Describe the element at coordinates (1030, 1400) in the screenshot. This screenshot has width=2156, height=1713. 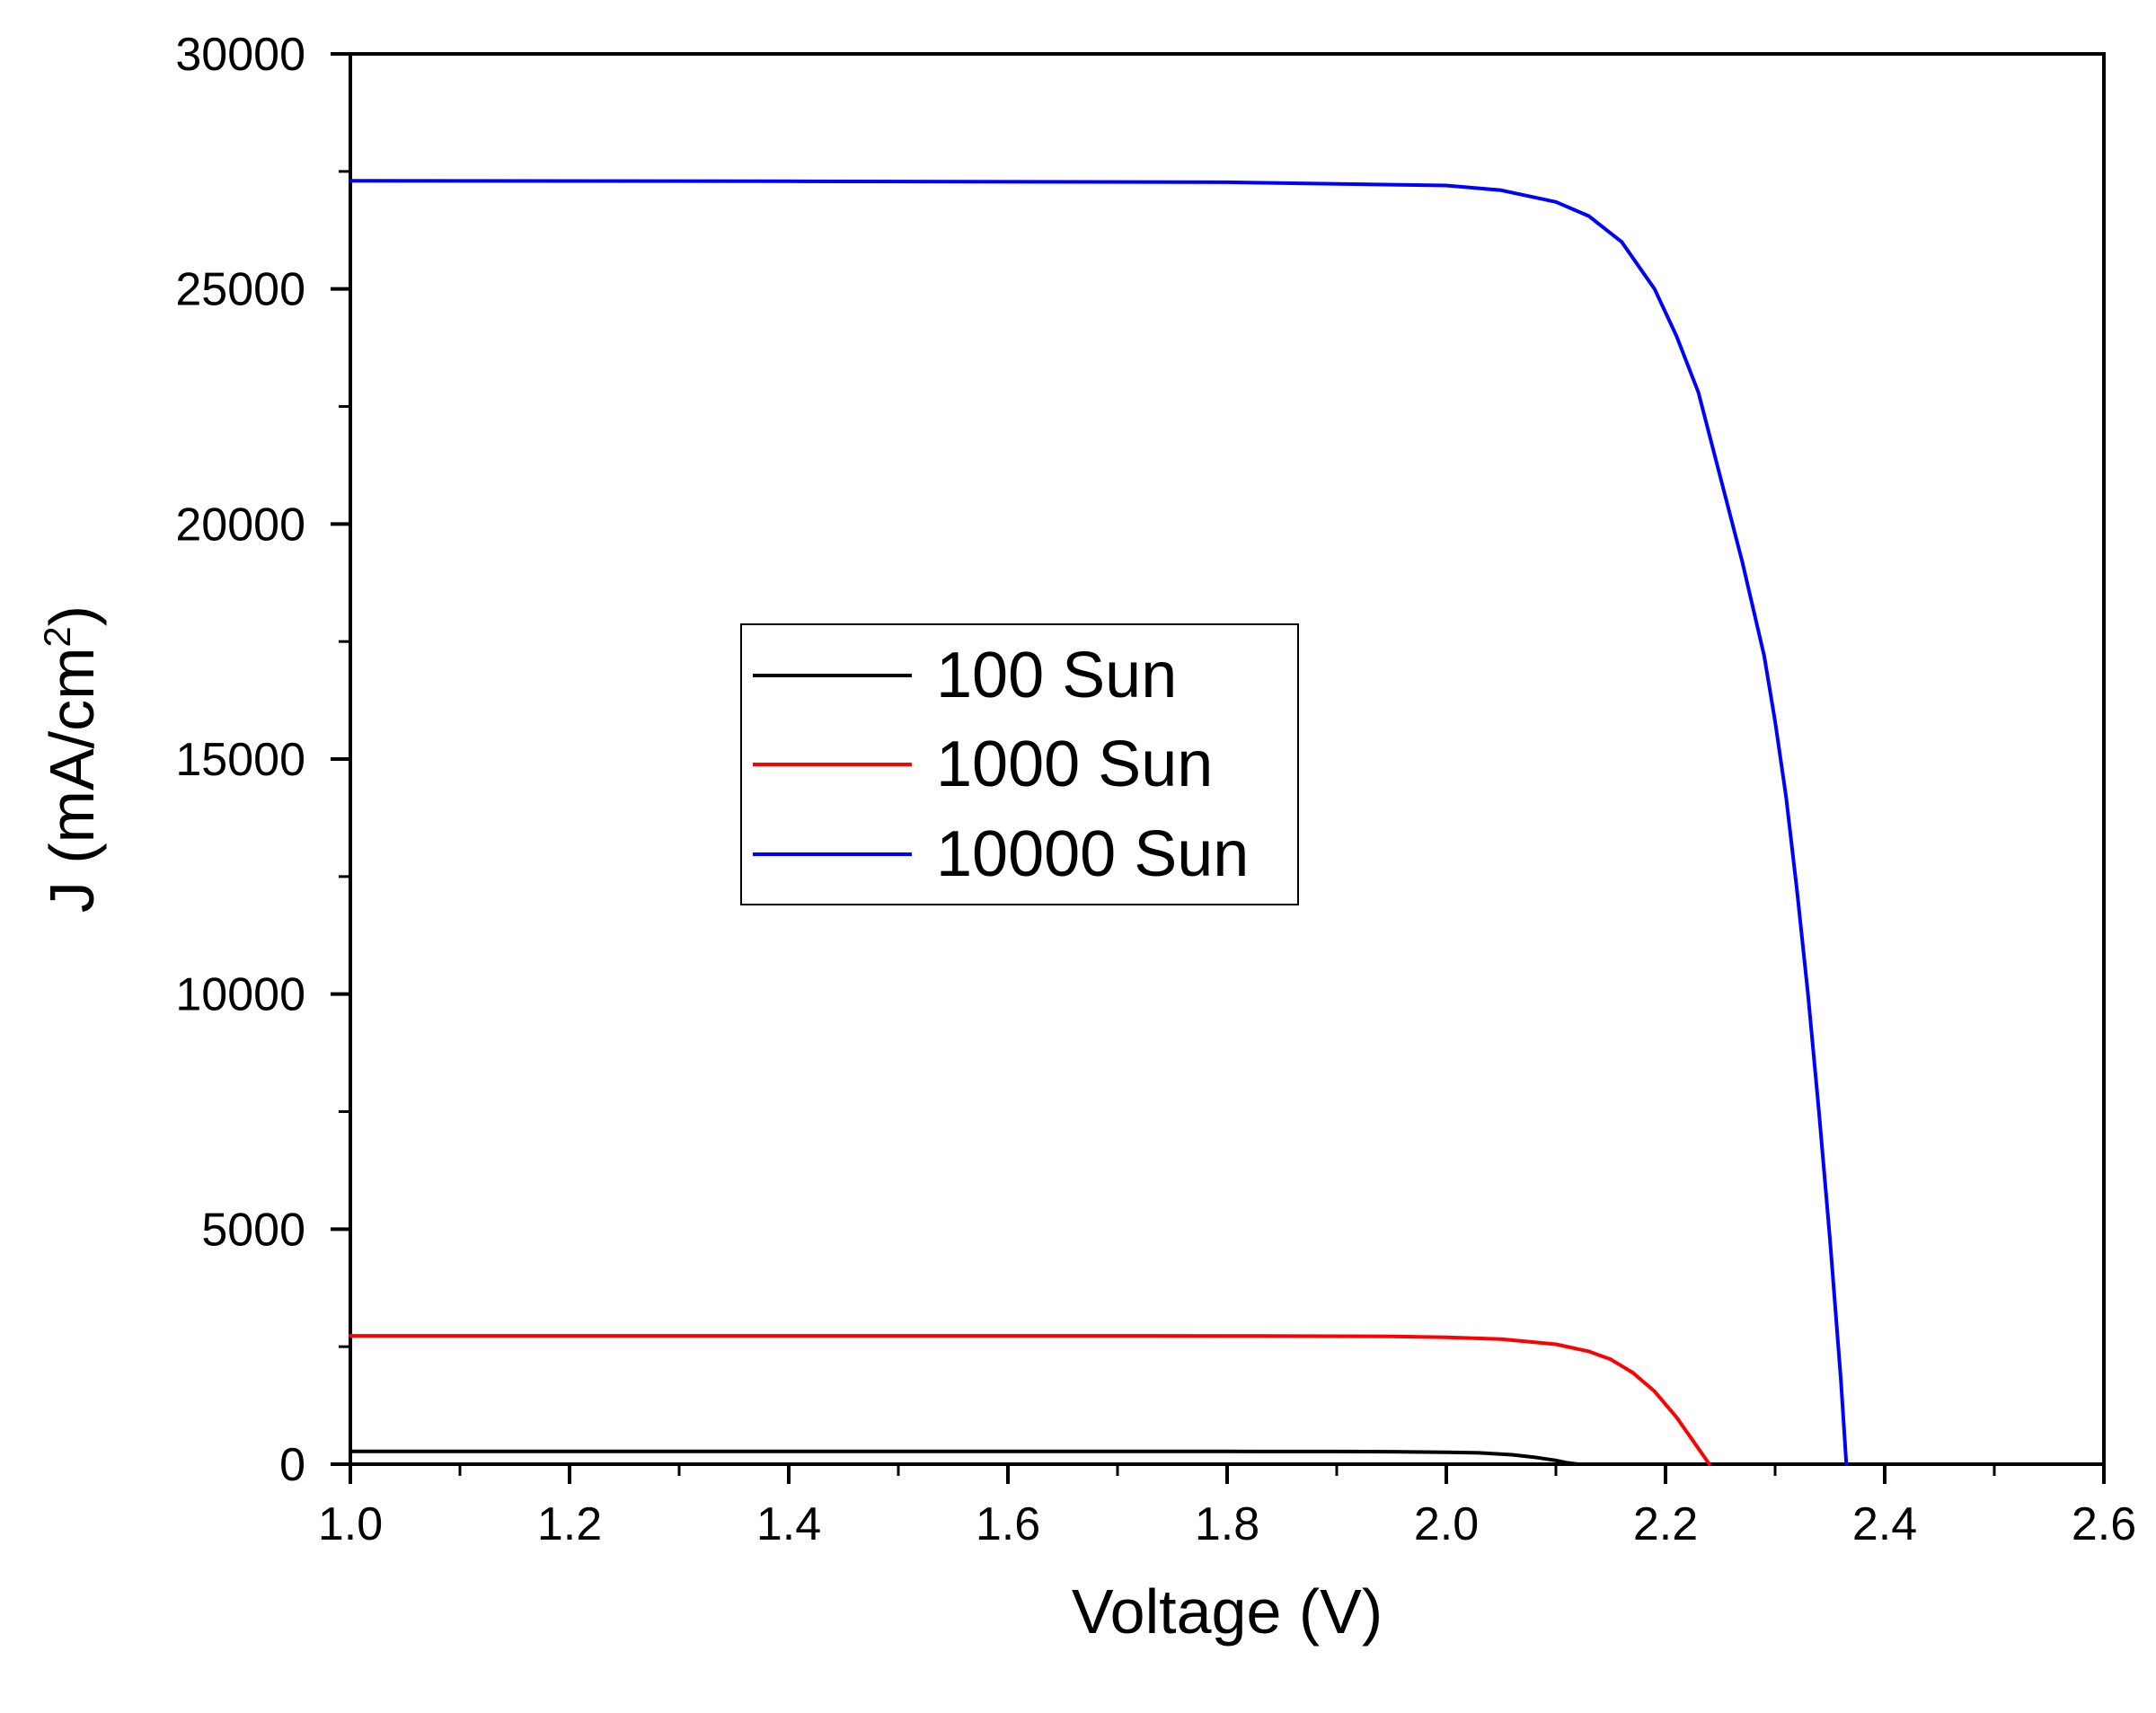
I see `series-line-1000-sun` at that location.